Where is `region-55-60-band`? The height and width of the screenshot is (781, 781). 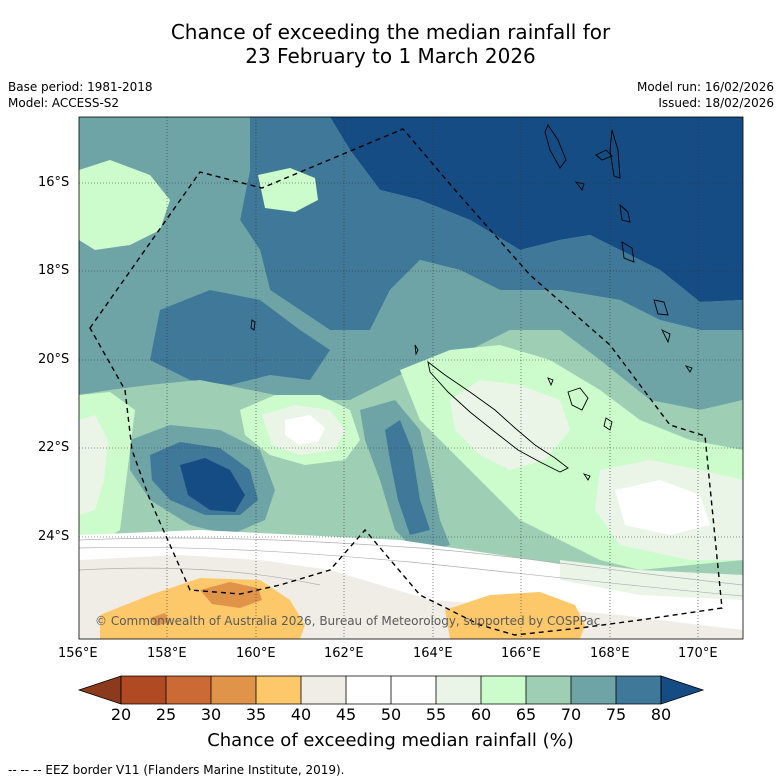 region-55-60-band is located at coordinates (651, 580).